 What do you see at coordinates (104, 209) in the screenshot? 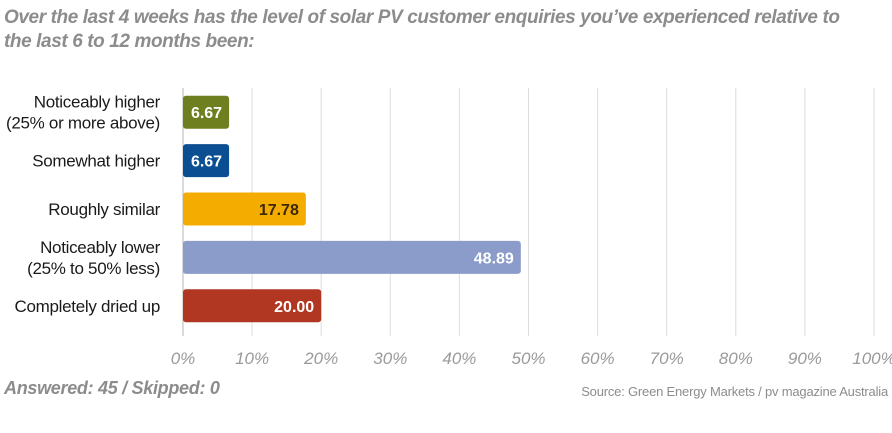
I see `category-label: Roughly similar` at bounding box center [104, 209].